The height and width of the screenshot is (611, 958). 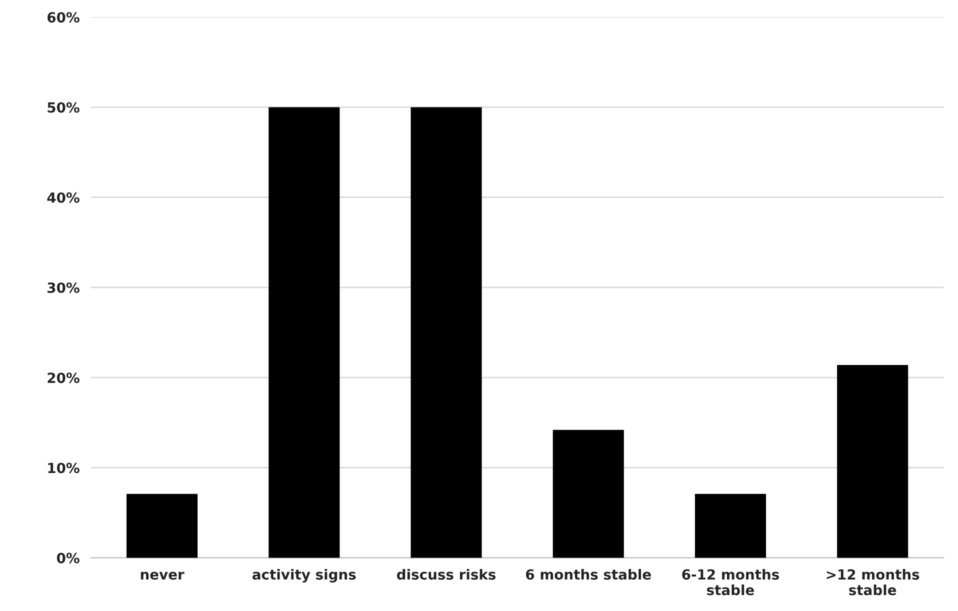 What do you see at coordinates (64, 17) in the screenshot?
I see `y-tick-label: 60%` at bounding box center [64, 17].